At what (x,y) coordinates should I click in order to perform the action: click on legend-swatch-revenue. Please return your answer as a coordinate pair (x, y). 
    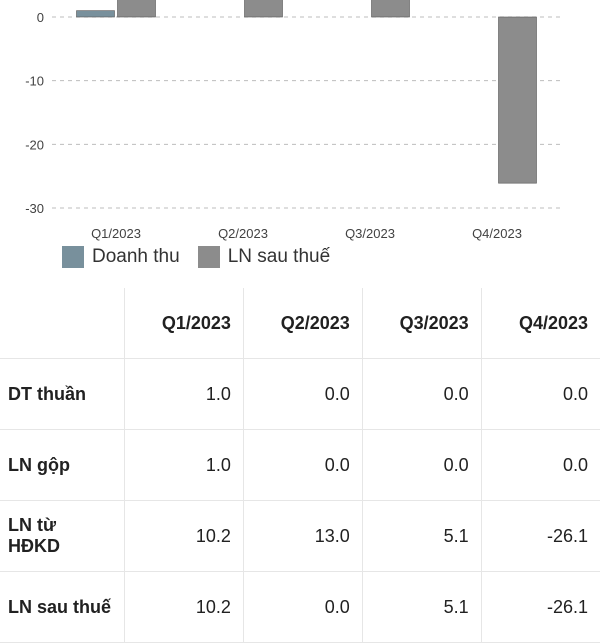
    Looking at the image, I should click on (73, 257).